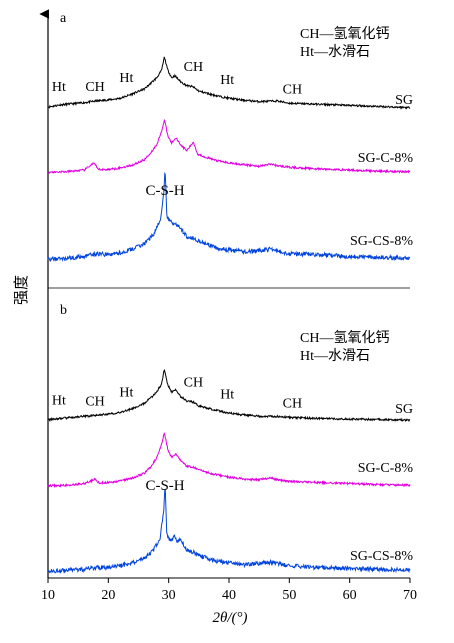  Describe the element at coordinates (229, 595) in the screenshot. I see `x-tick-label-40: 40` at that location.